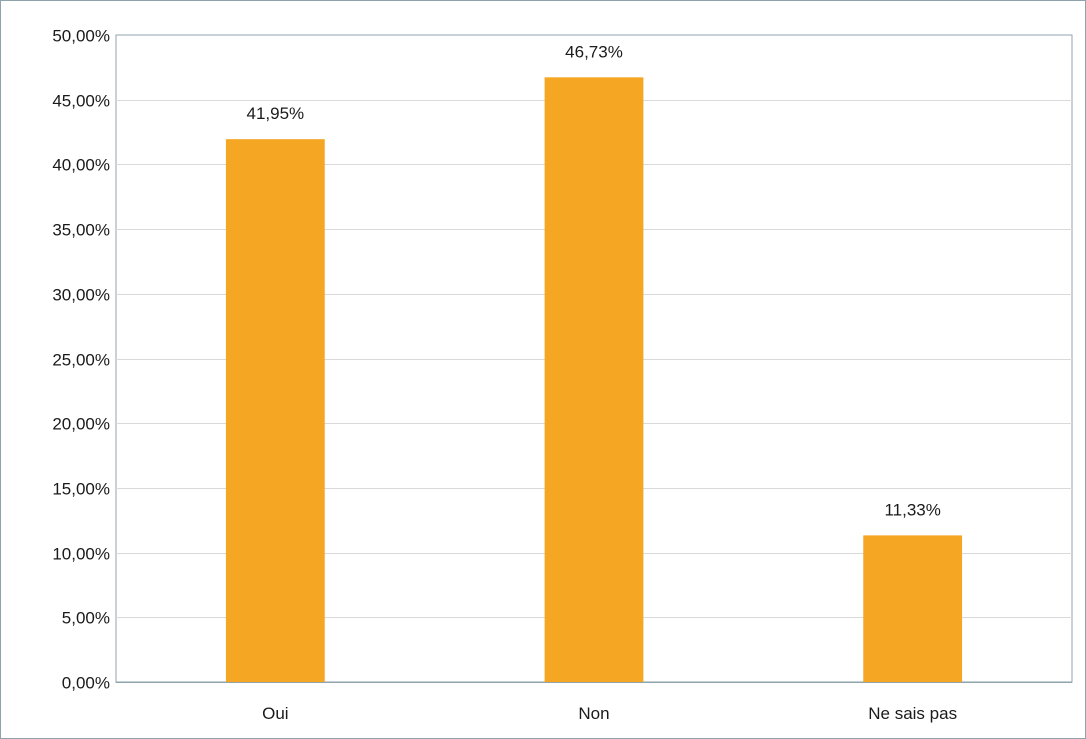  I want to click on bar-non, so click(594, 380).